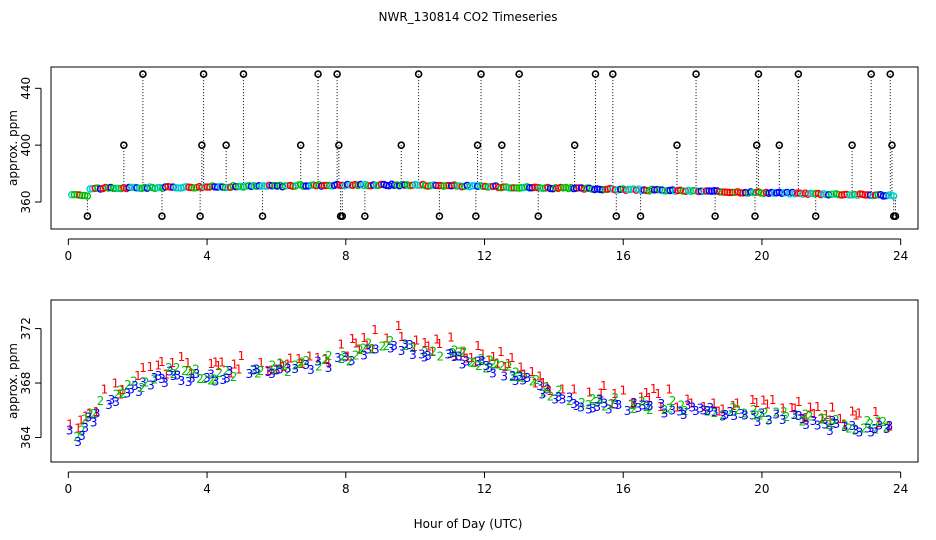 Image resolution: width=936 pixels, height=540 pixels. Describe the element at coordinates (69, 256) in the screenshot. I see `top-x-tick-label: 0` at that location.